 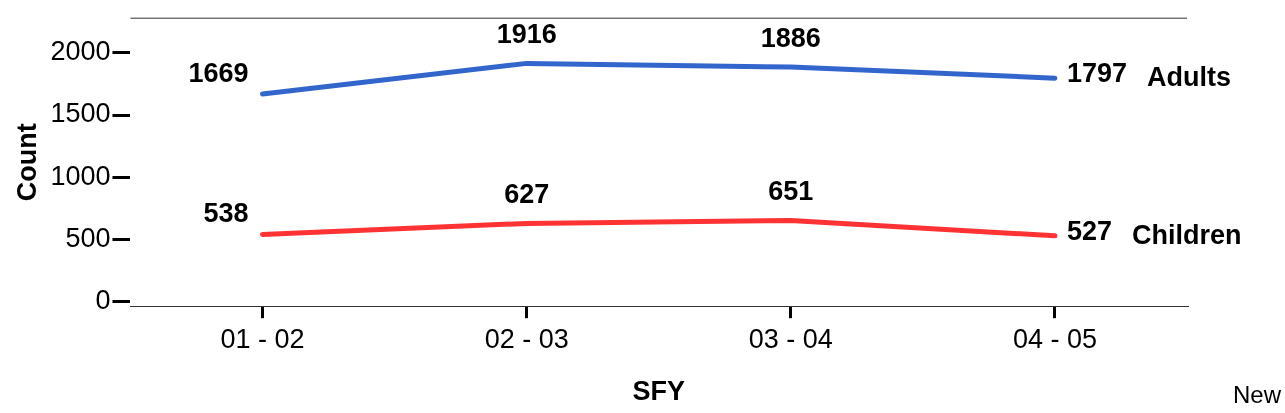 I want to click on y-tick-label: 500, so click(x=88, y=237).